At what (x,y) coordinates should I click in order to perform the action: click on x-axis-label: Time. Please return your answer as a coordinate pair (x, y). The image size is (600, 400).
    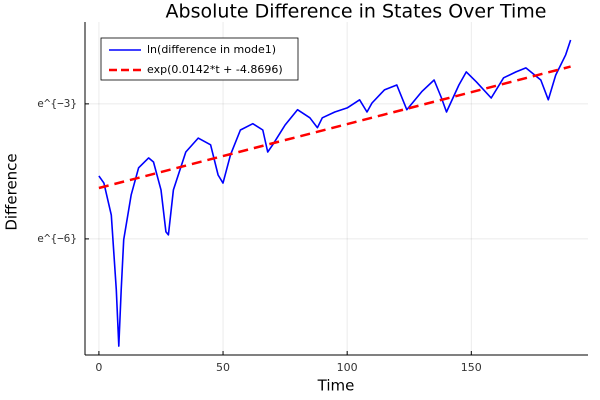
    Looking at the image, I should click on (336, 386).